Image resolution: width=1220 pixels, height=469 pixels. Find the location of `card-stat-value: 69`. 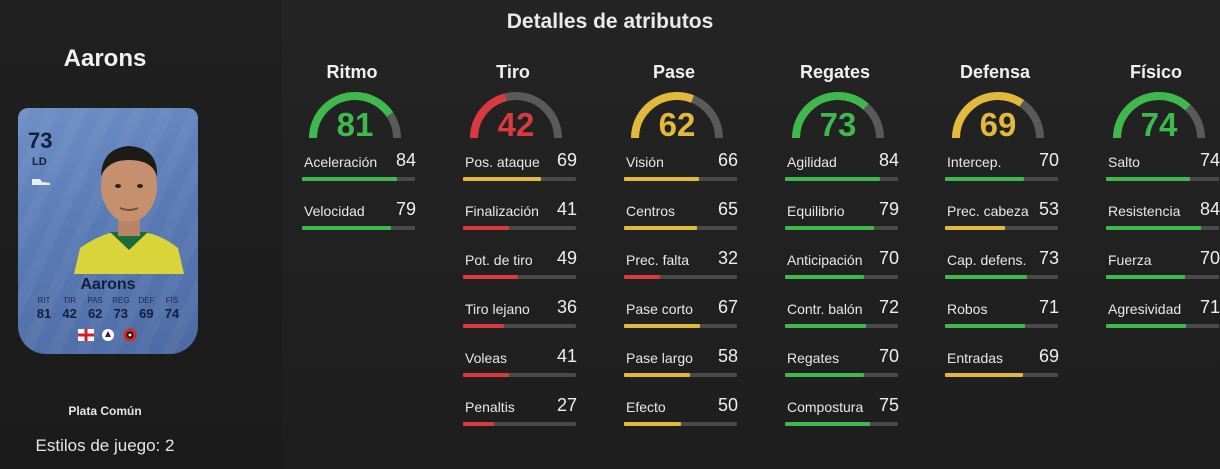

card-stat-value: 69 is located at coordinates (146, 313).